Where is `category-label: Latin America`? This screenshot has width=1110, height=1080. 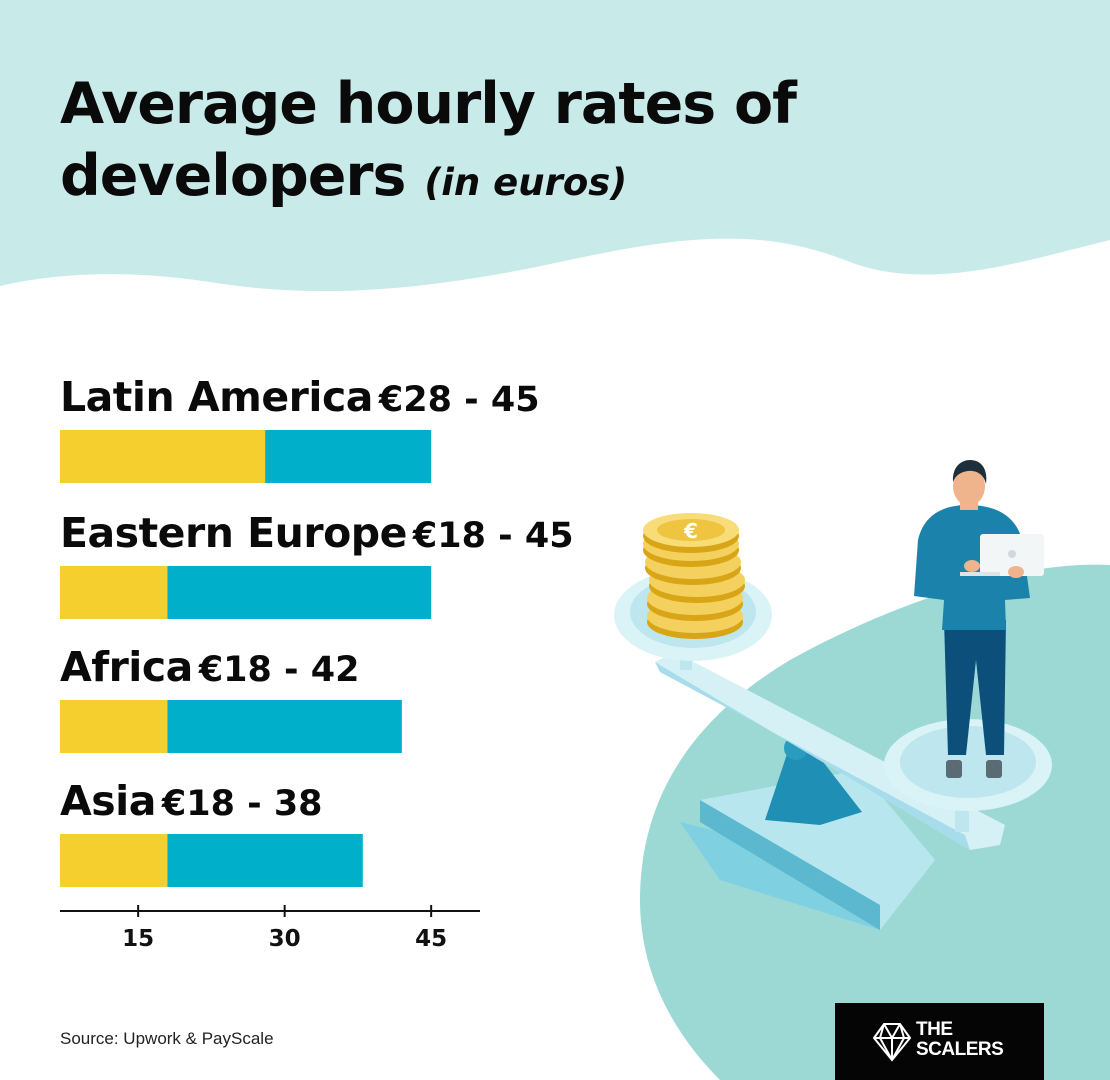 category-label: Latin America is located at coordinates (216, 397).